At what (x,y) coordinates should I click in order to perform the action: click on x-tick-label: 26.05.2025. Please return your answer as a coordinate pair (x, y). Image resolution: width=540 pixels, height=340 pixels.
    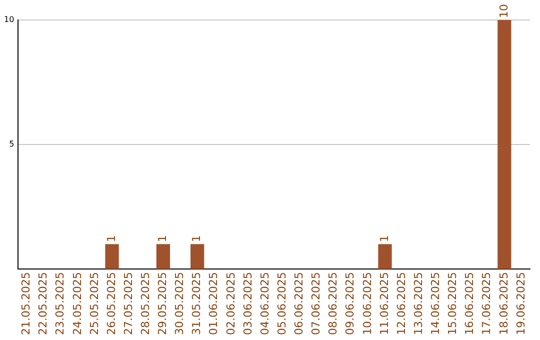
    Looking at the image, I should click on (111, 304).